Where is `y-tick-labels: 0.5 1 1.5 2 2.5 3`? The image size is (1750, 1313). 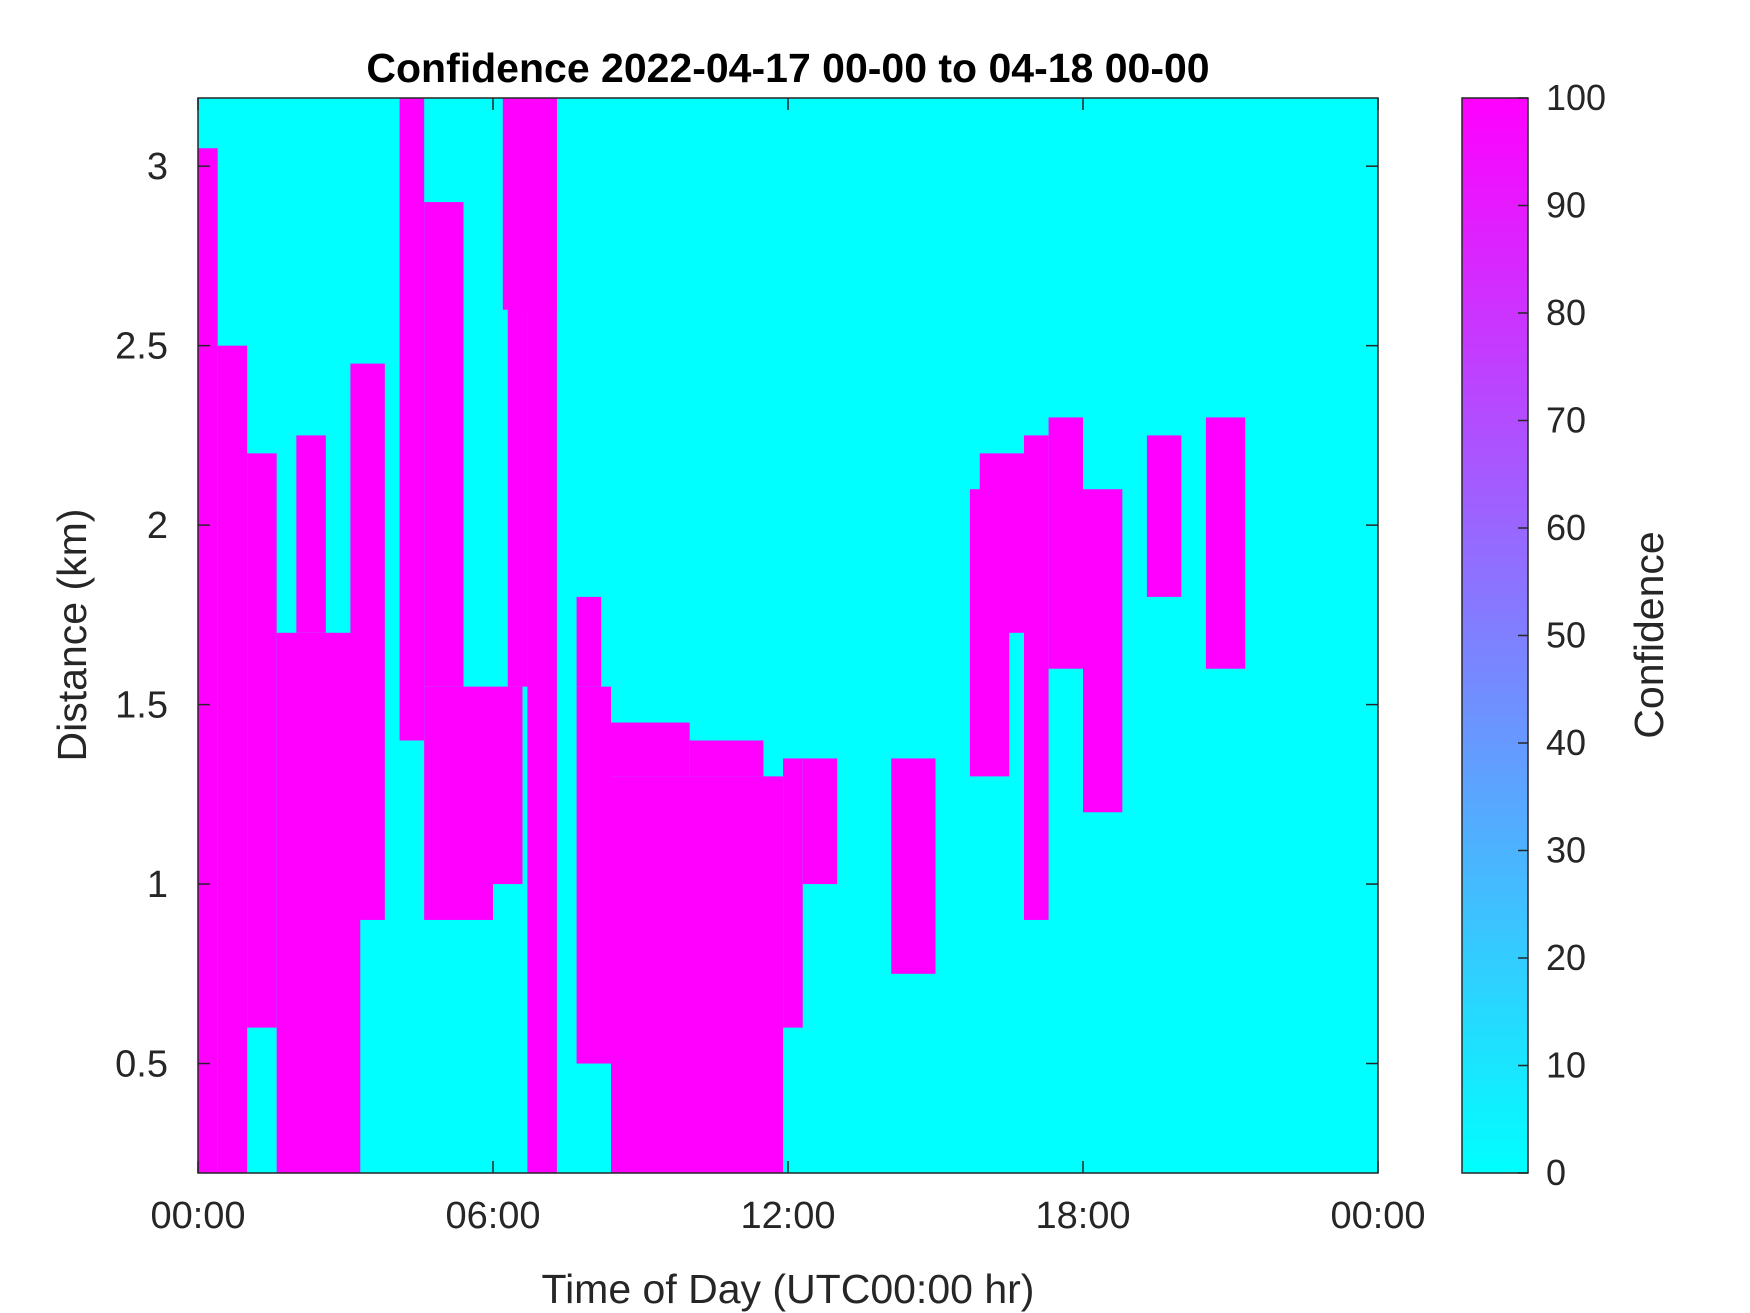
y-tick-labels: 0.5 1 1.5 2 2.5 3 is located at coordinates (141, 615).